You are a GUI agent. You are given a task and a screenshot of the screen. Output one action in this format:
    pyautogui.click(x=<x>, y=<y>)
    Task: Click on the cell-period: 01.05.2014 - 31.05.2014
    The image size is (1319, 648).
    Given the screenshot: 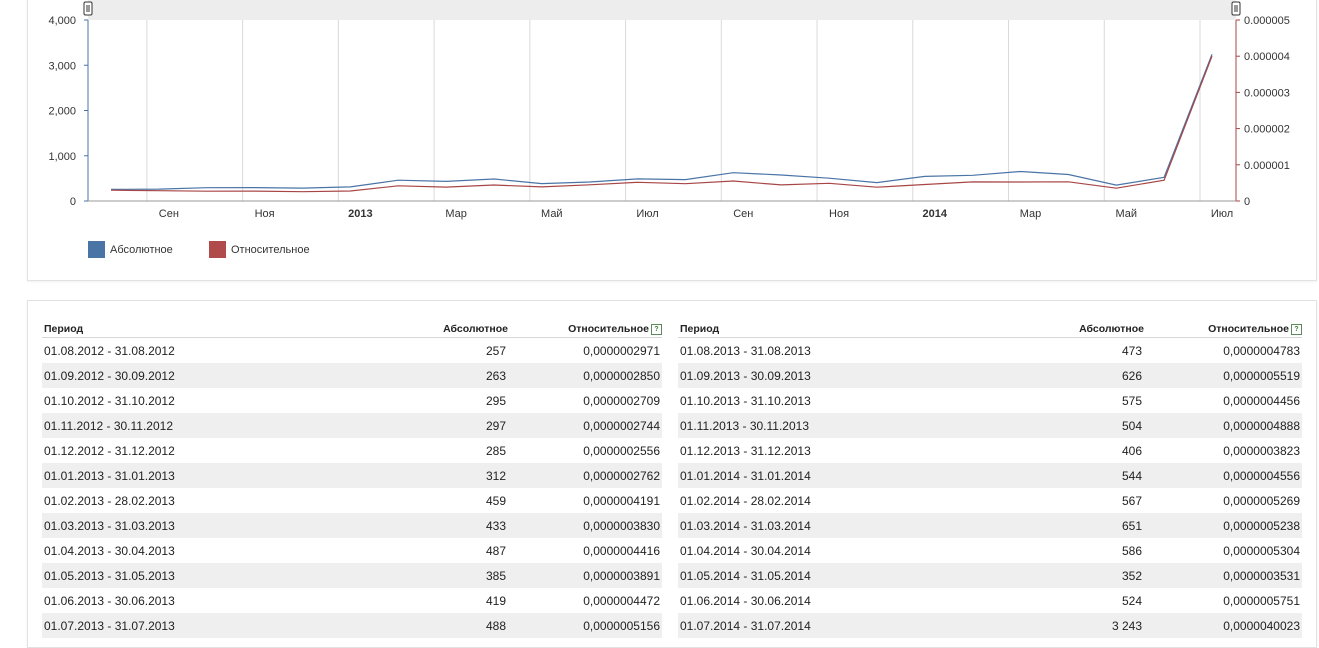 What is the action you would take?
    pyautogui.click(x=855, y=575)
    